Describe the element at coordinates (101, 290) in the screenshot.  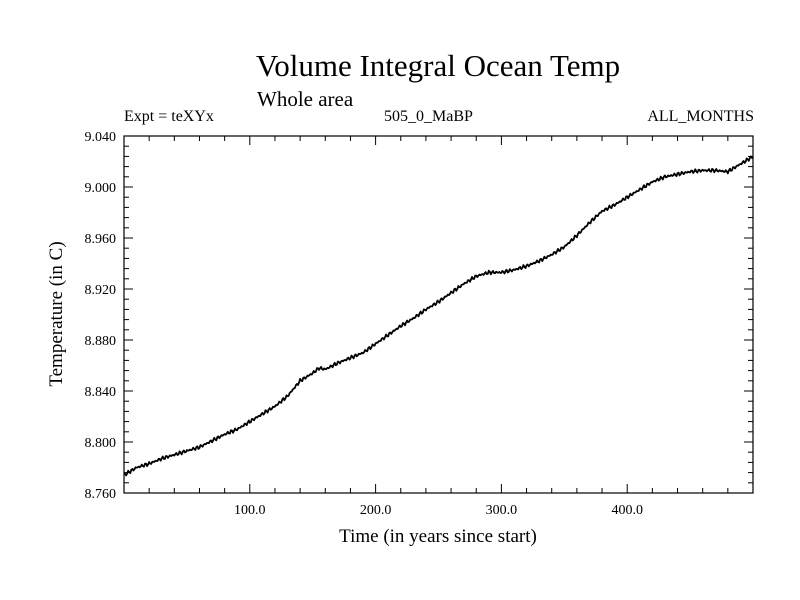
I see `y-tick-label: 8.920` at that location.